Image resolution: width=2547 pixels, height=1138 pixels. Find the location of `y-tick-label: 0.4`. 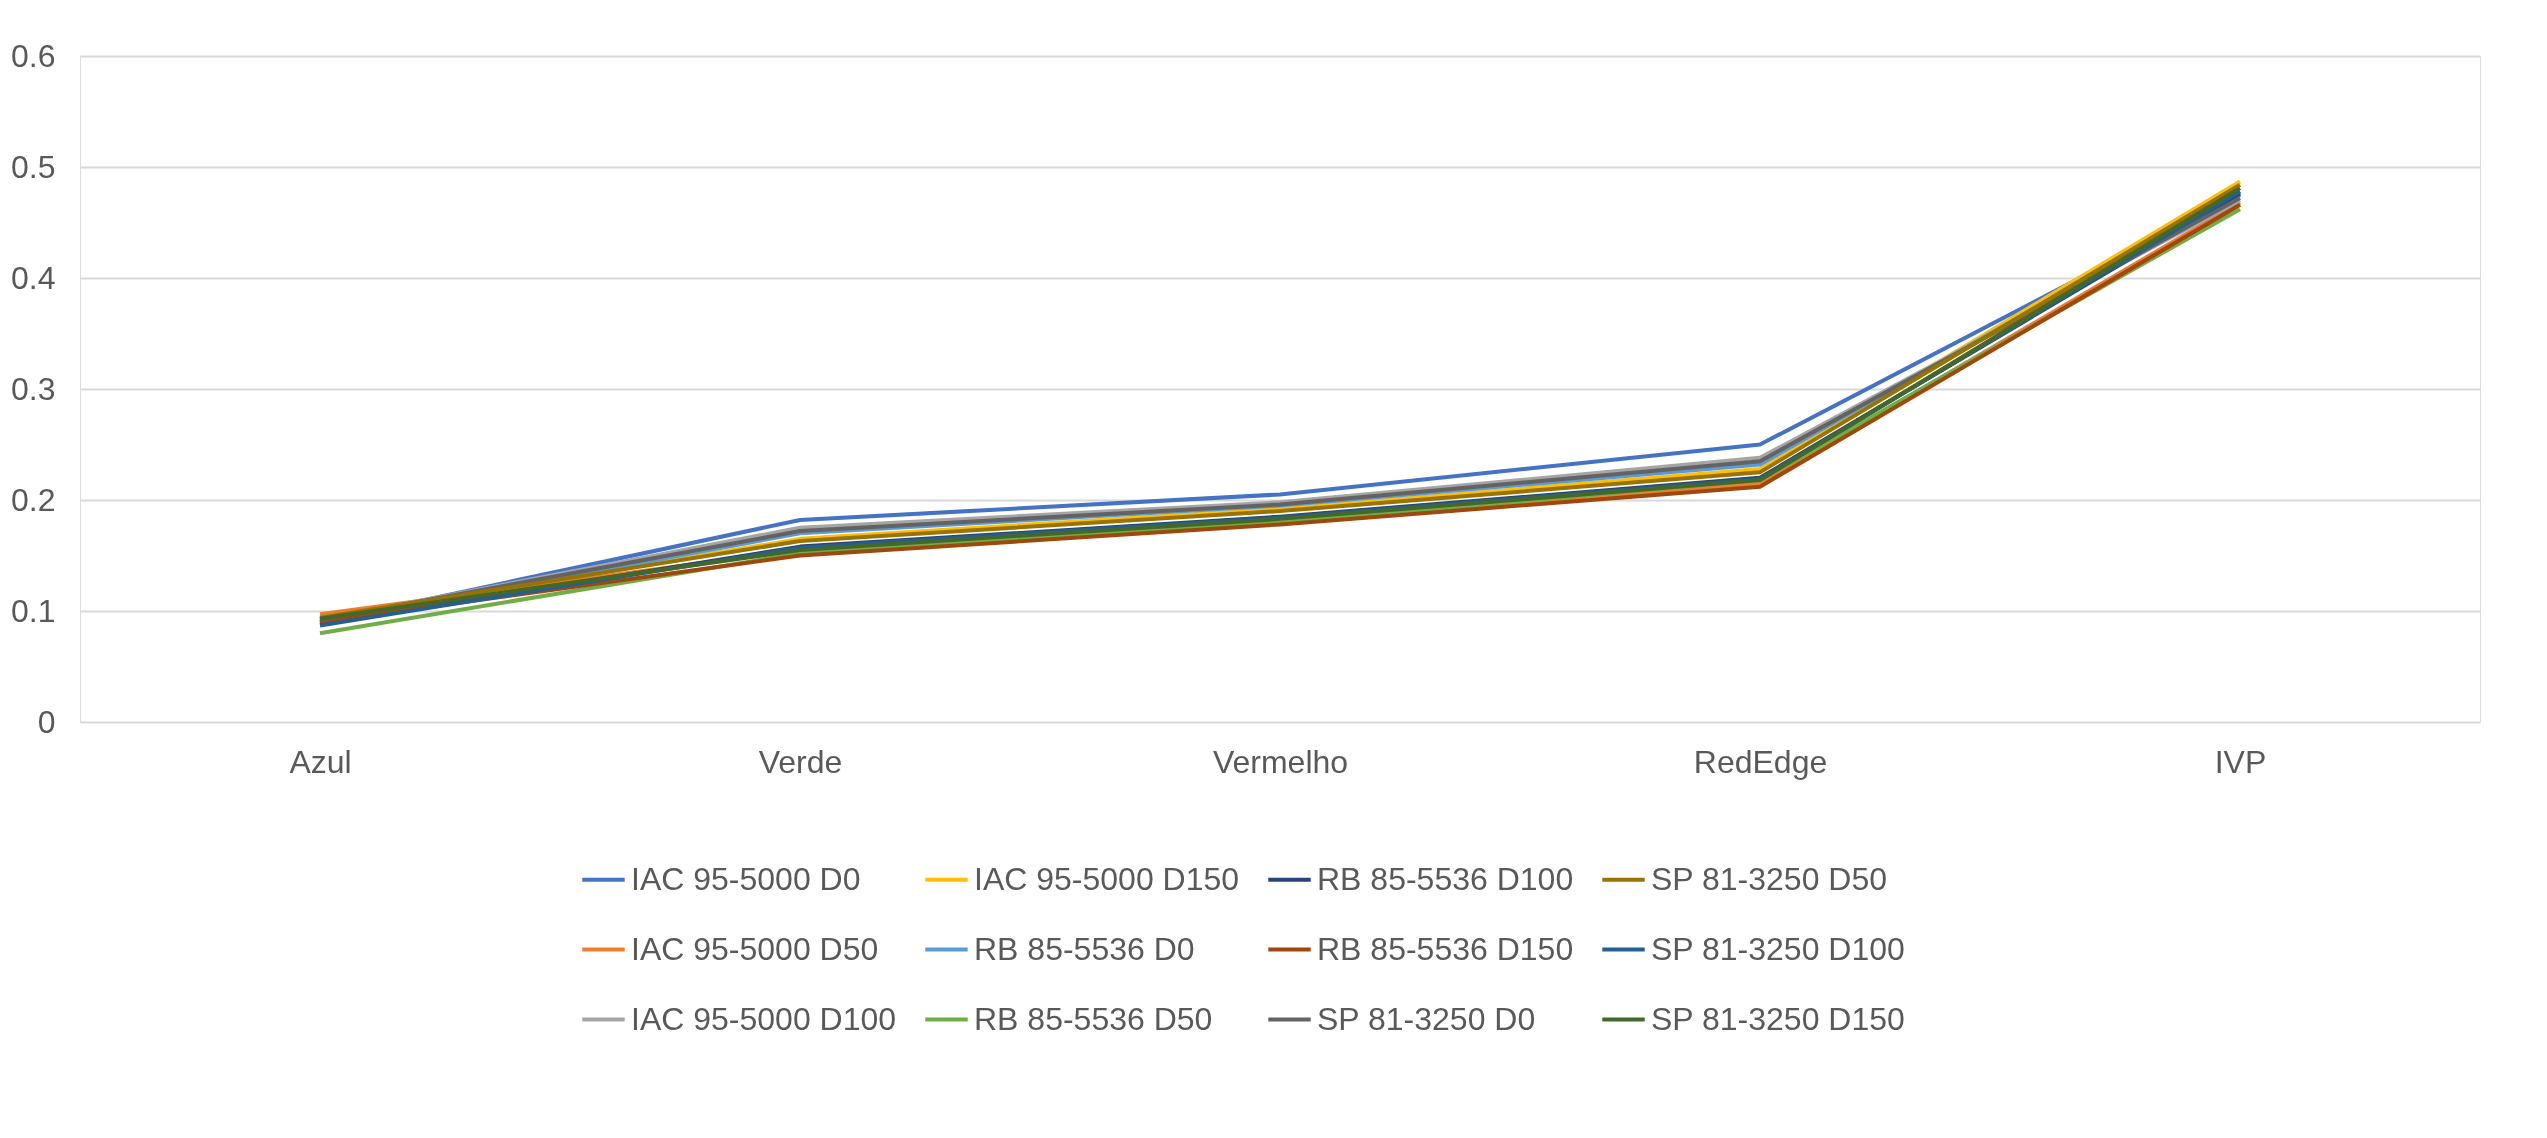

y-tick-label: 0.4 is located at coordinates (33, 277).